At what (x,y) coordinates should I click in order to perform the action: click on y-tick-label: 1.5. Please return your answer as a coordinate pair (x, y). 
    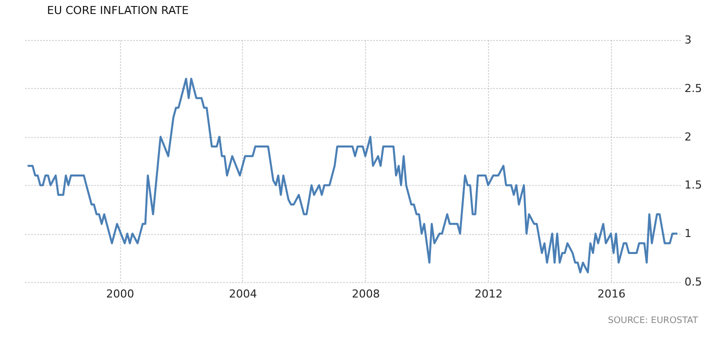
    Looking at the image, I should click on (693, 185).